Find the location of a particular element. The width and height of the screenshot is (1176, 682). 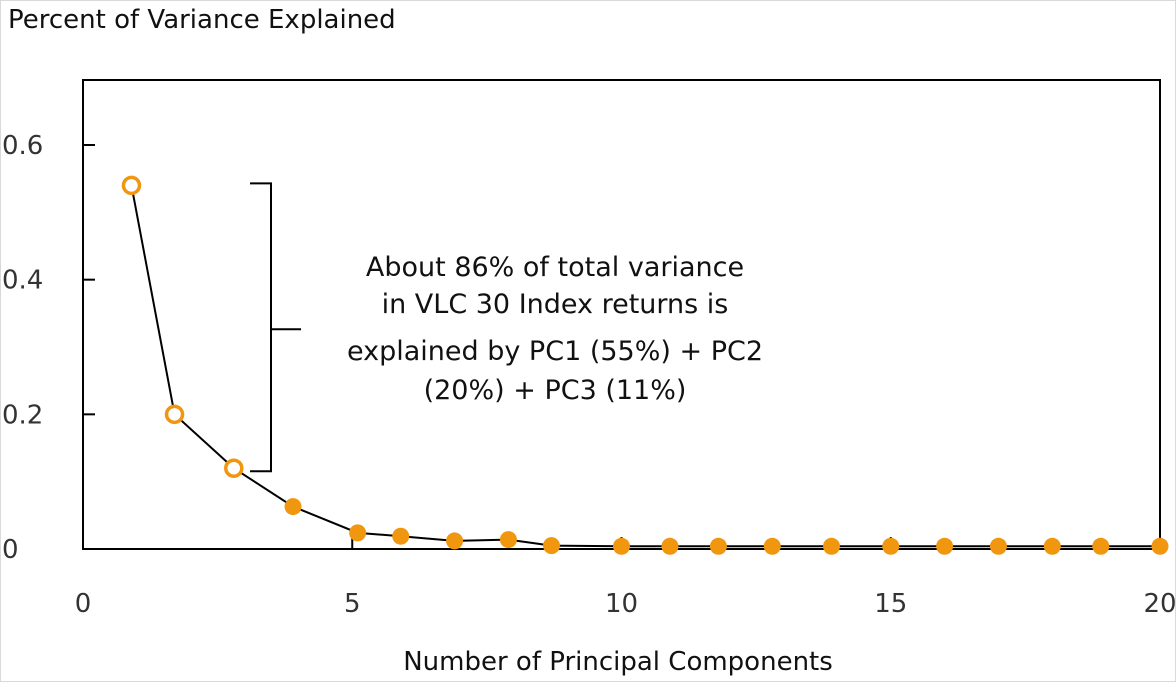

x-axis-label: Number of Principal Components is located at coordinates (618, 662).